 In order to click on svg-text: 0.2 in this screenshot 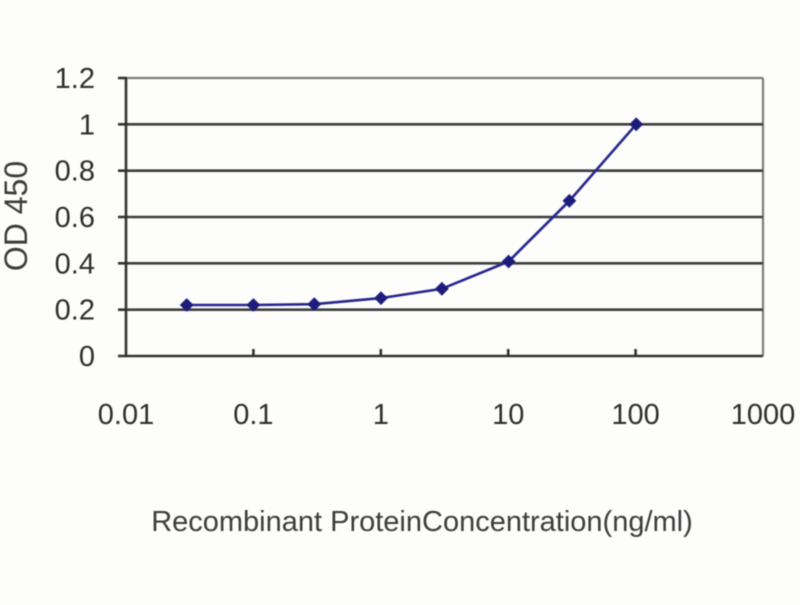, I will do `click(75, 311)`.